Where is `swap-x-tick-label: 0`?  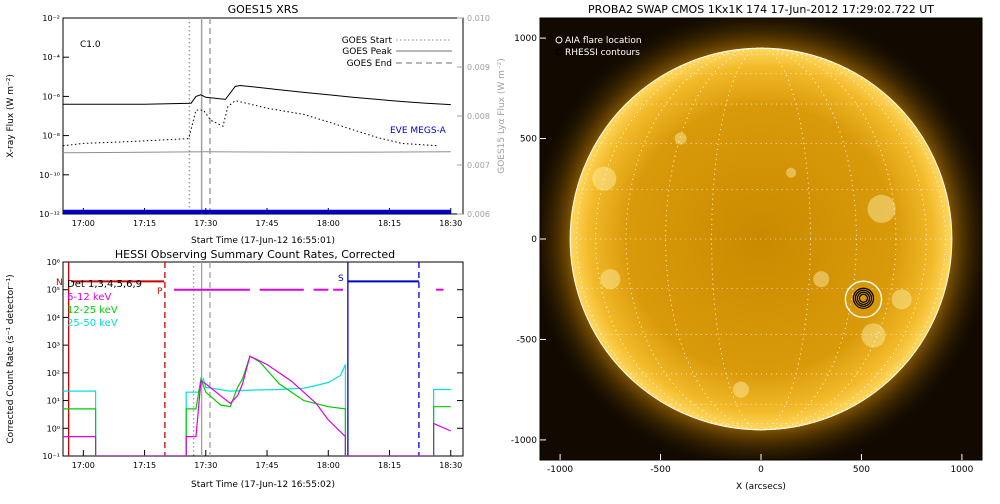
swap-x-tick-label: 0 is located at coordinates (761, 470).